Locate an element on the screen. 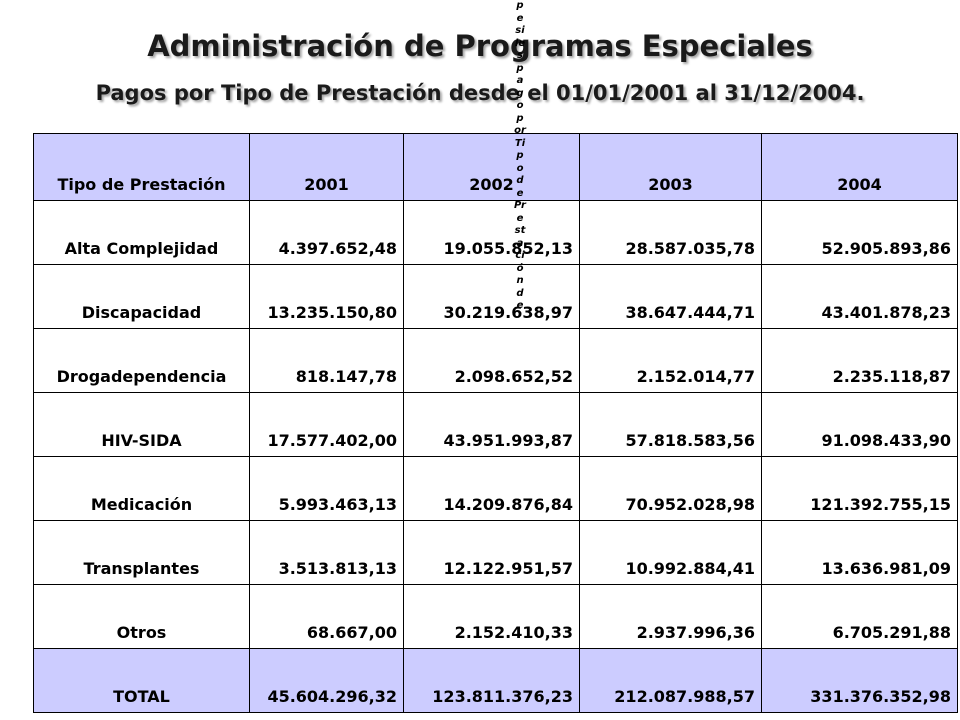 The image size is (960, 720). cell-value: 17.577.402,00 is located at coordinates (326, 424).